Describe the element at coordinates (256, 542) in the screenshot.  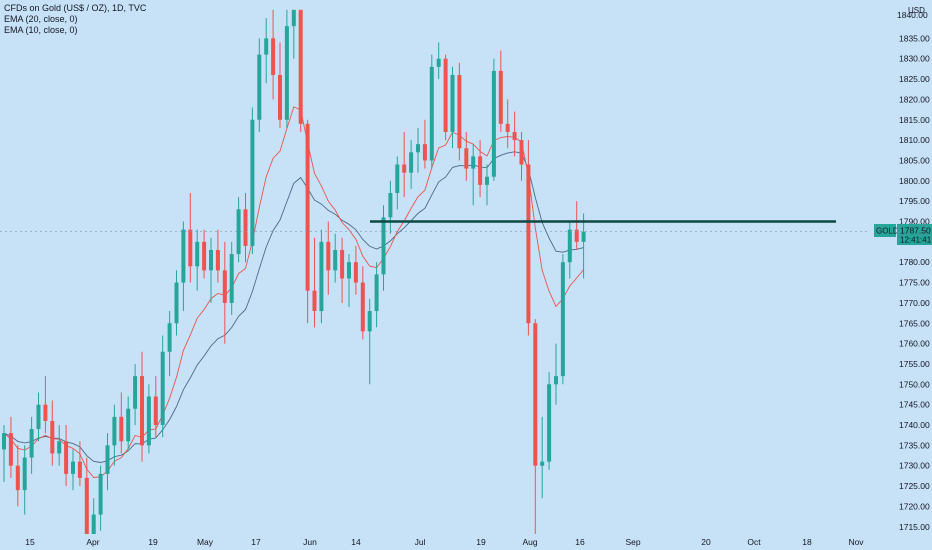
I see `time-tick-label: 17` at that location.